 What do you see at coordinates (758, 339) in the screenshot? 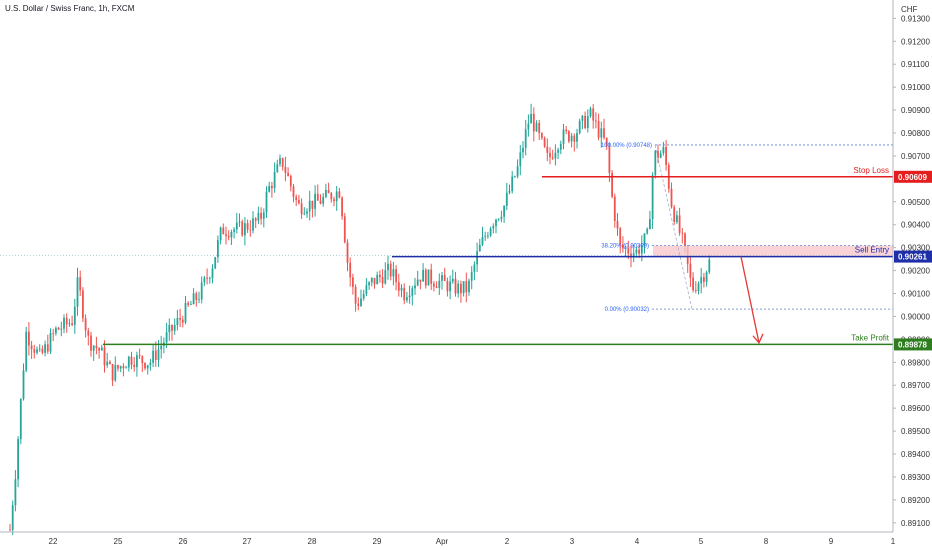
I see `sell-arrow-head` at bounding box center [758, 339].